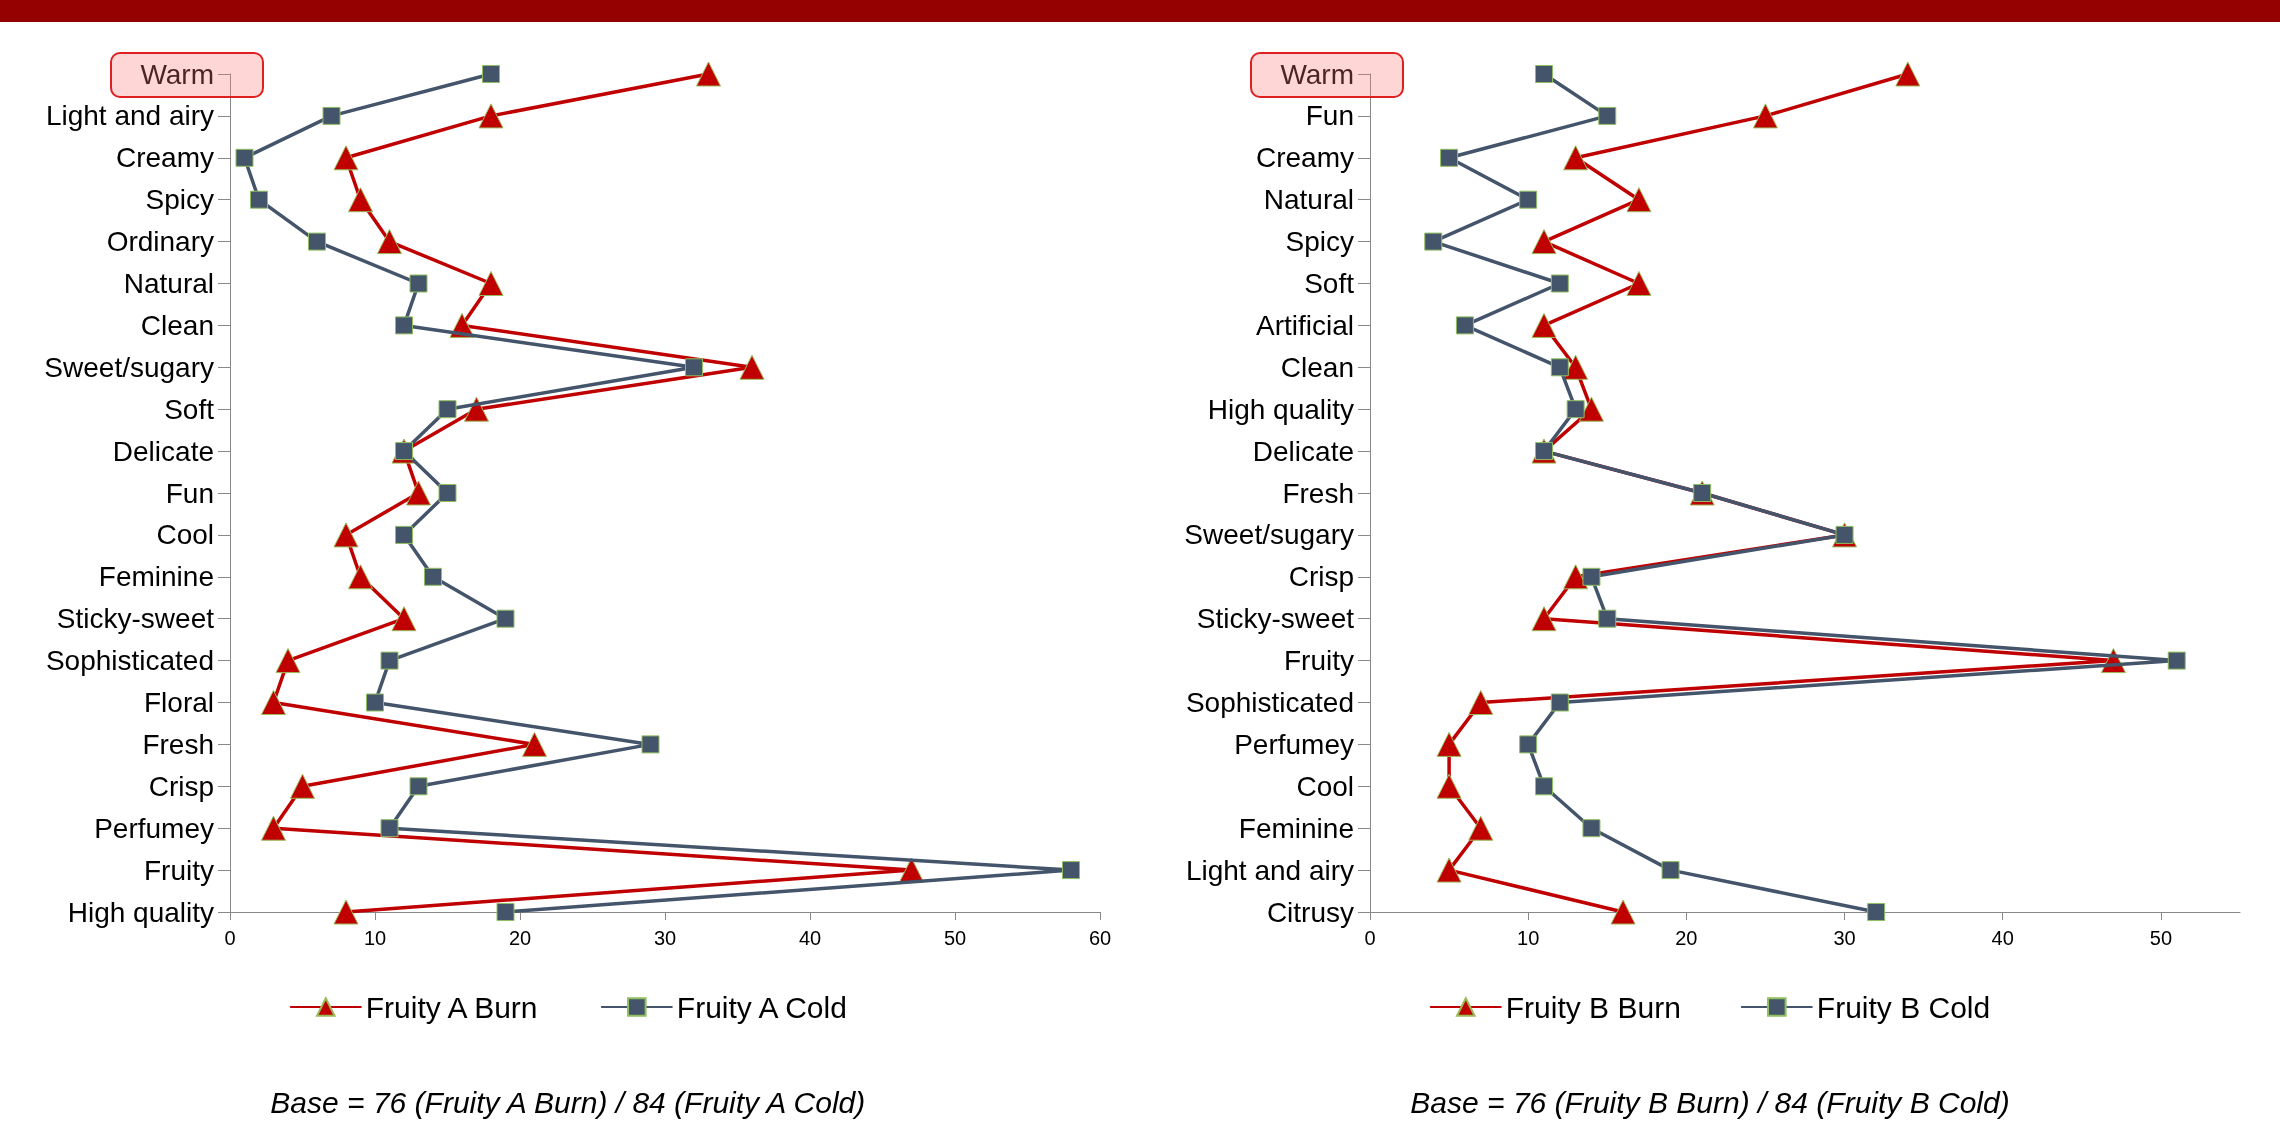  What do you see at coordinates (129, 116) in the screenshot?
I see `y-tick-label: Light and airy` at bounding box center [129, 116].